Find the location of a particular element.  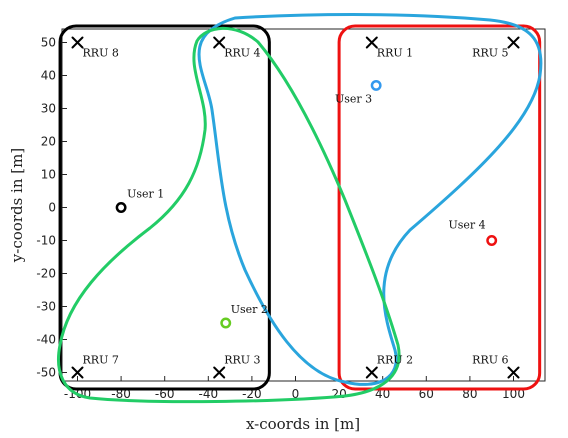

rru-marker: RRU 4 is located at coordinates (237, 48).